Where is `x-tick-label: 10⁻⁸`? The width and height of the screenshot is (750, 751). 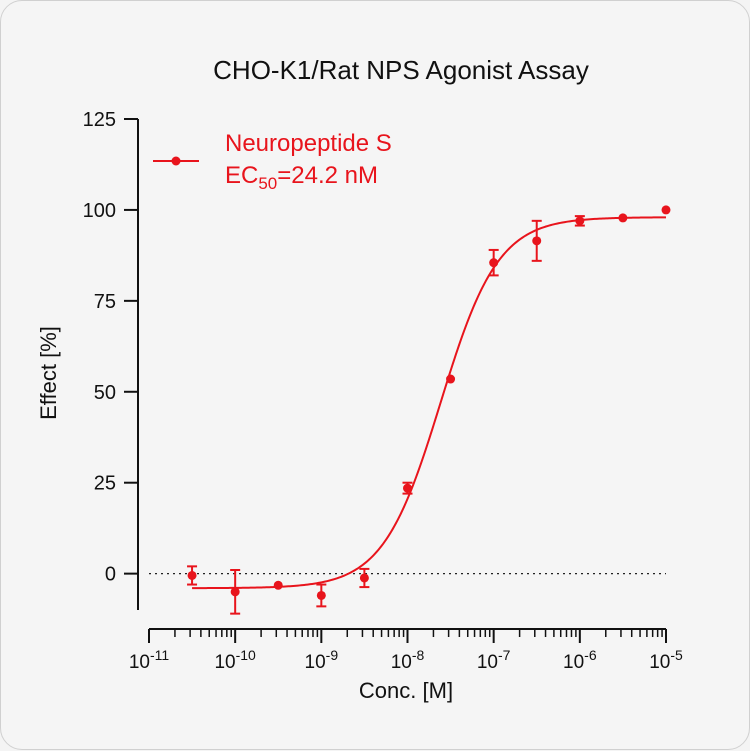
x-tick-label: 10⁻⁸ is located at coordinates (408, 660).